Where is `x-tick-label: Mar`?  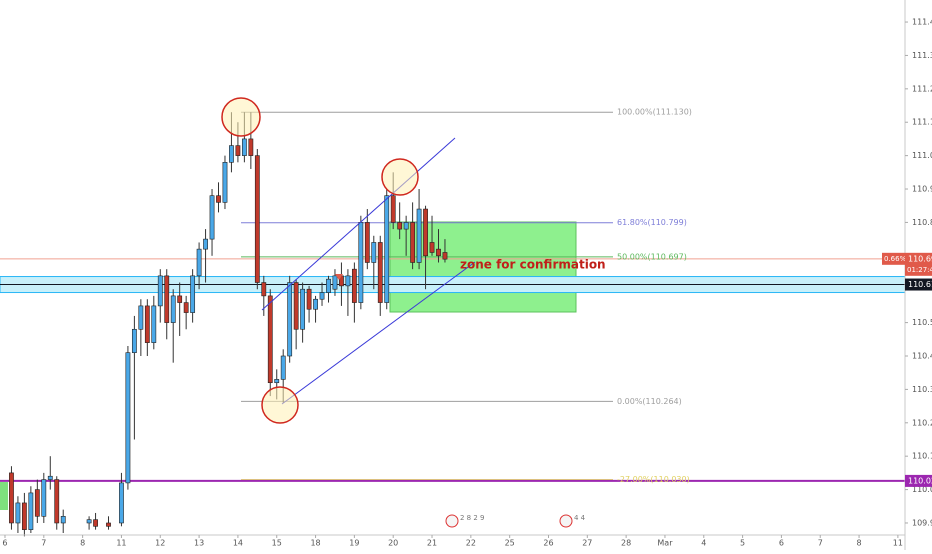 x-tick-label: Mar is located at coordinates (665, 543).